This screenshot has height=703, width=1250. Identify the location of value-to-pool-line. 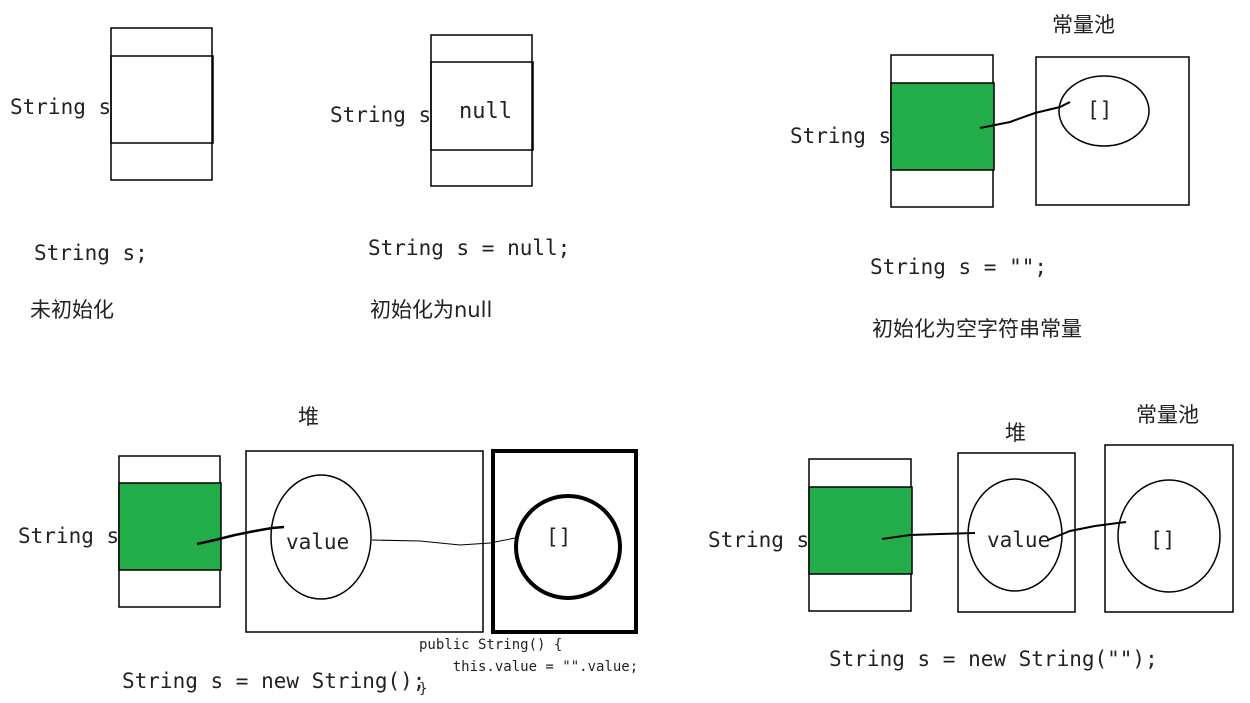
(1087, 531).